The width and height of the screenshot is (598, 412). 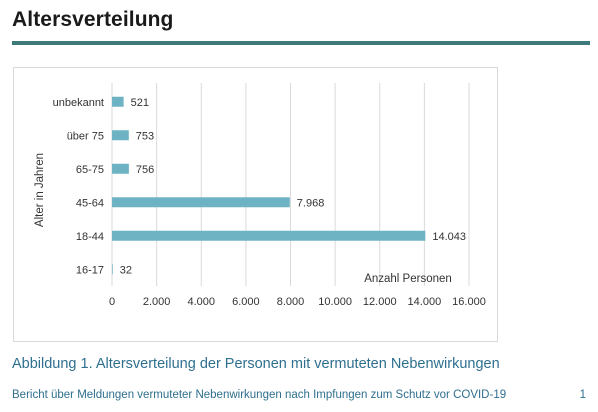 What do you see at coordinates (157, 302) in the screenshot?
I see `x-tick-label: 2.000` at bounding box center [157, 302].